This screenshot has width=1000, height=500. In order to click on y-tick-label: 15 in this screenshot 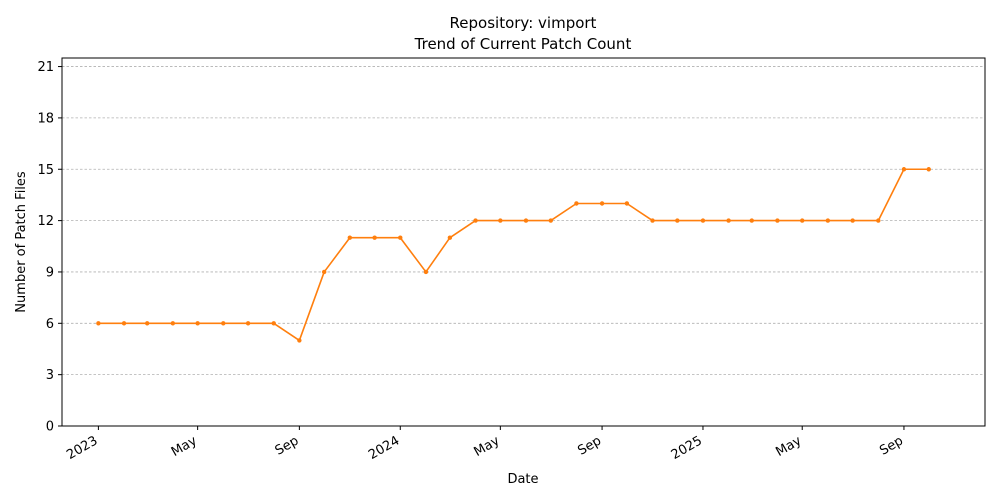, I will do `click(45, 170)`.